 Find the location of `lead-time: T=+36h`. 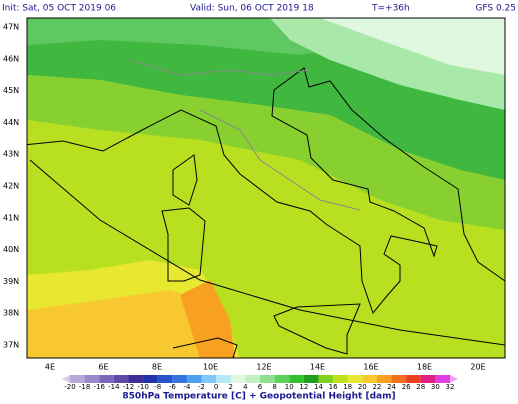

lead-time: T=+36h is located at coordinates (390, 9).